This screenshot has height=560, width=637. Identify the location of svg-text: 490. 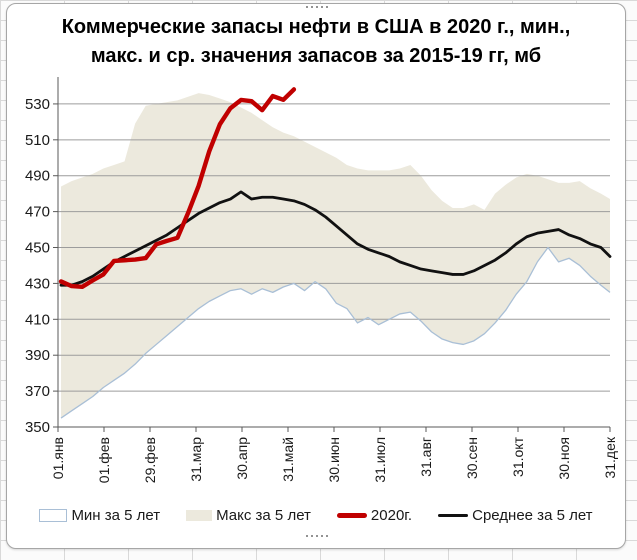
(37, 176).